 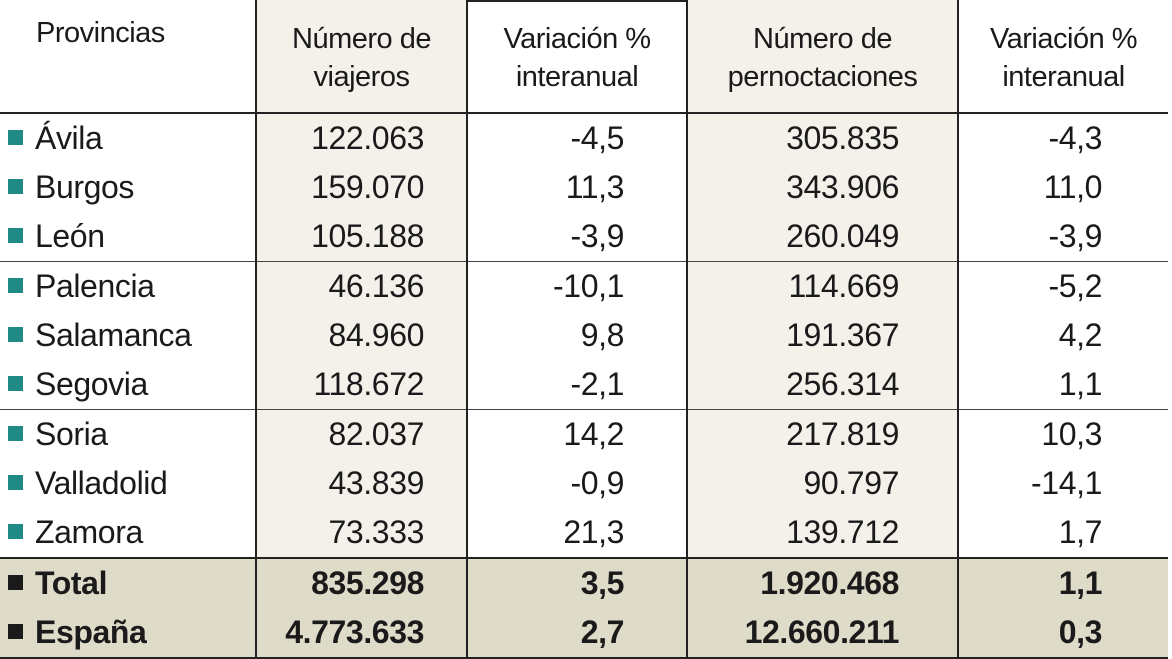 What do you see at coordinates (91, 632) in the screenshot?
I see `spain-name: España` at bounding box center [91, 632].